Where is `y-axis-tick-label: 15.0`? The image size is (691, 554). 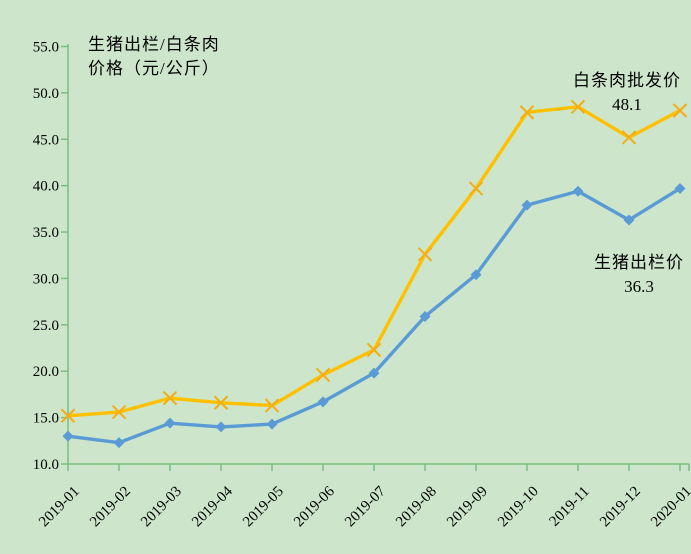
y-axis-tick-label: 15.0 is located at coordinates (46, 419).